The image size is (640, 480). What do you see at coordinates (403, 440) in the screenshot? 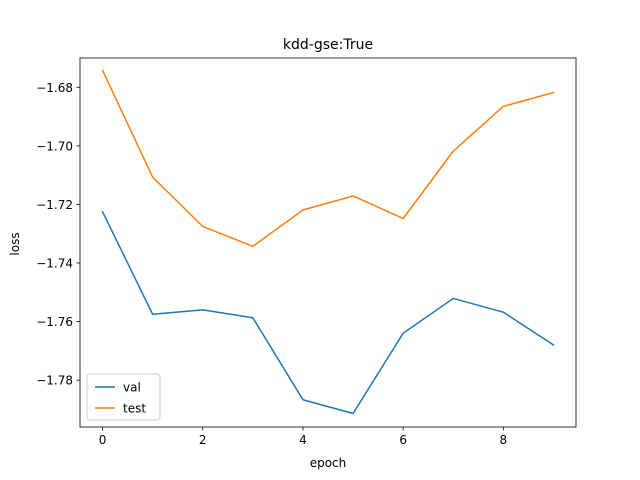
I see `x-tick-label: 6` at bounding box center [403, 440].